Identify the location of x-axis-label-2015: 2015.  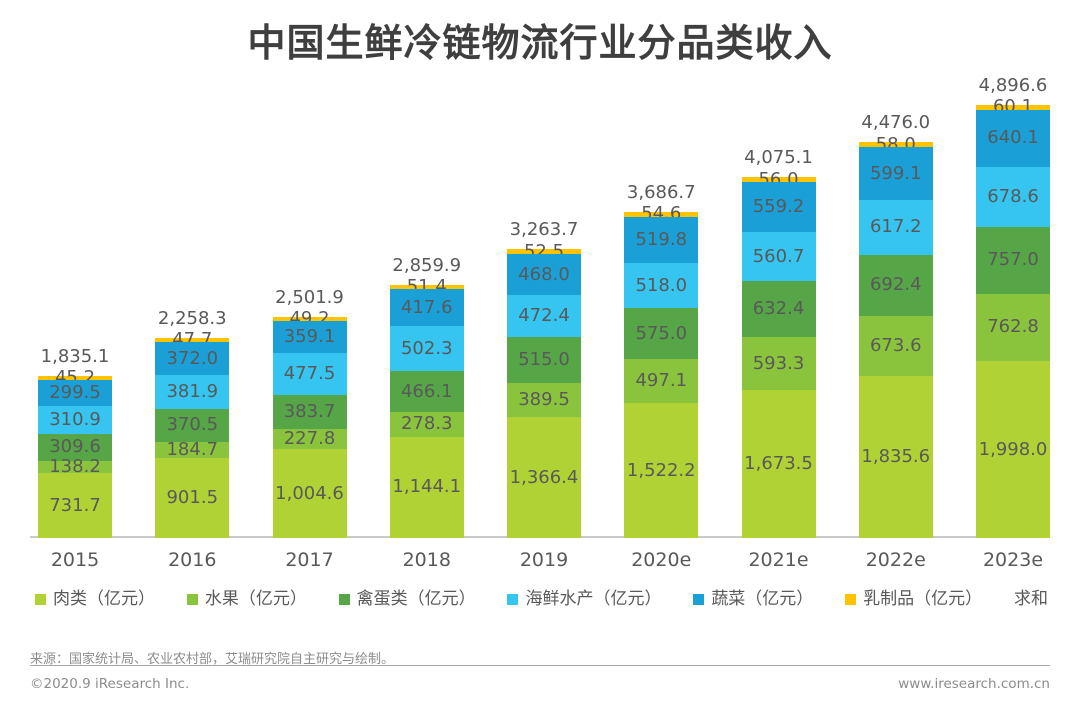
(75, 560).